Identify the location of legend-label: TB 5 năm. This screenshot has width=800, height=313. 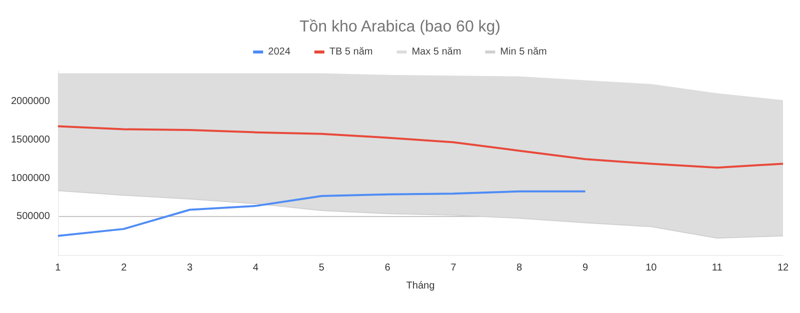
(351, 52).